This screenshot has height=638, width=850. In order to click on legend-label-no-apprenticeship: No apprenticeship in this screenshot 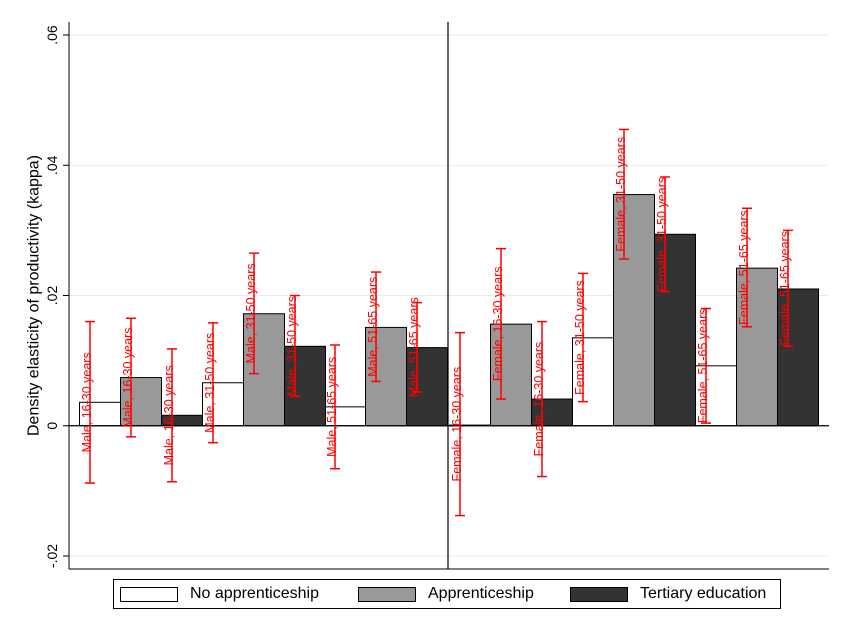, I will do `click(254, 593)`.